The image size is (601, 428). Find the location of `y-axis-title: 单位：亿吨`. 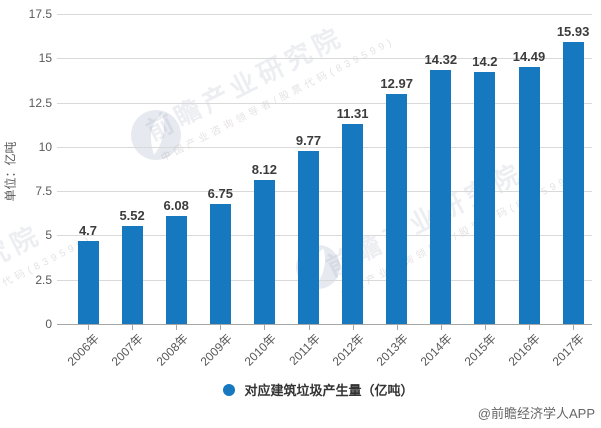

y-axis-title: 单位：亿吨 is located at coordinates (10, 171).